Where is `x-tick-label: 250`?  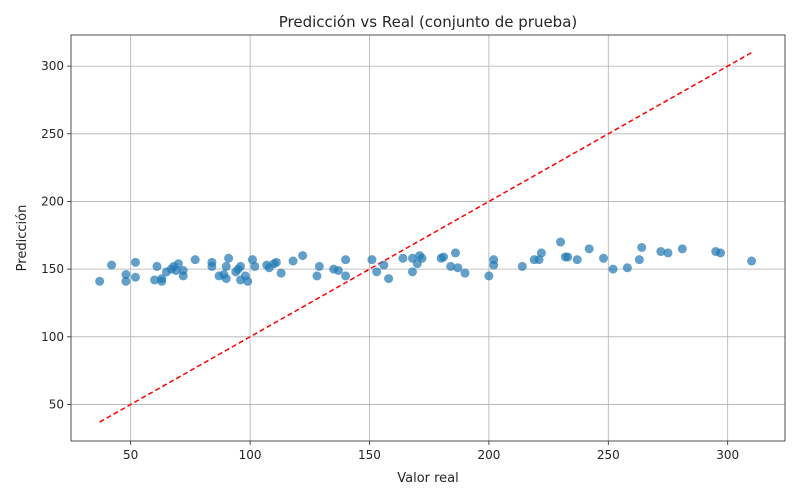
x-tick-label: 250 is located at coordinates (608, 455).